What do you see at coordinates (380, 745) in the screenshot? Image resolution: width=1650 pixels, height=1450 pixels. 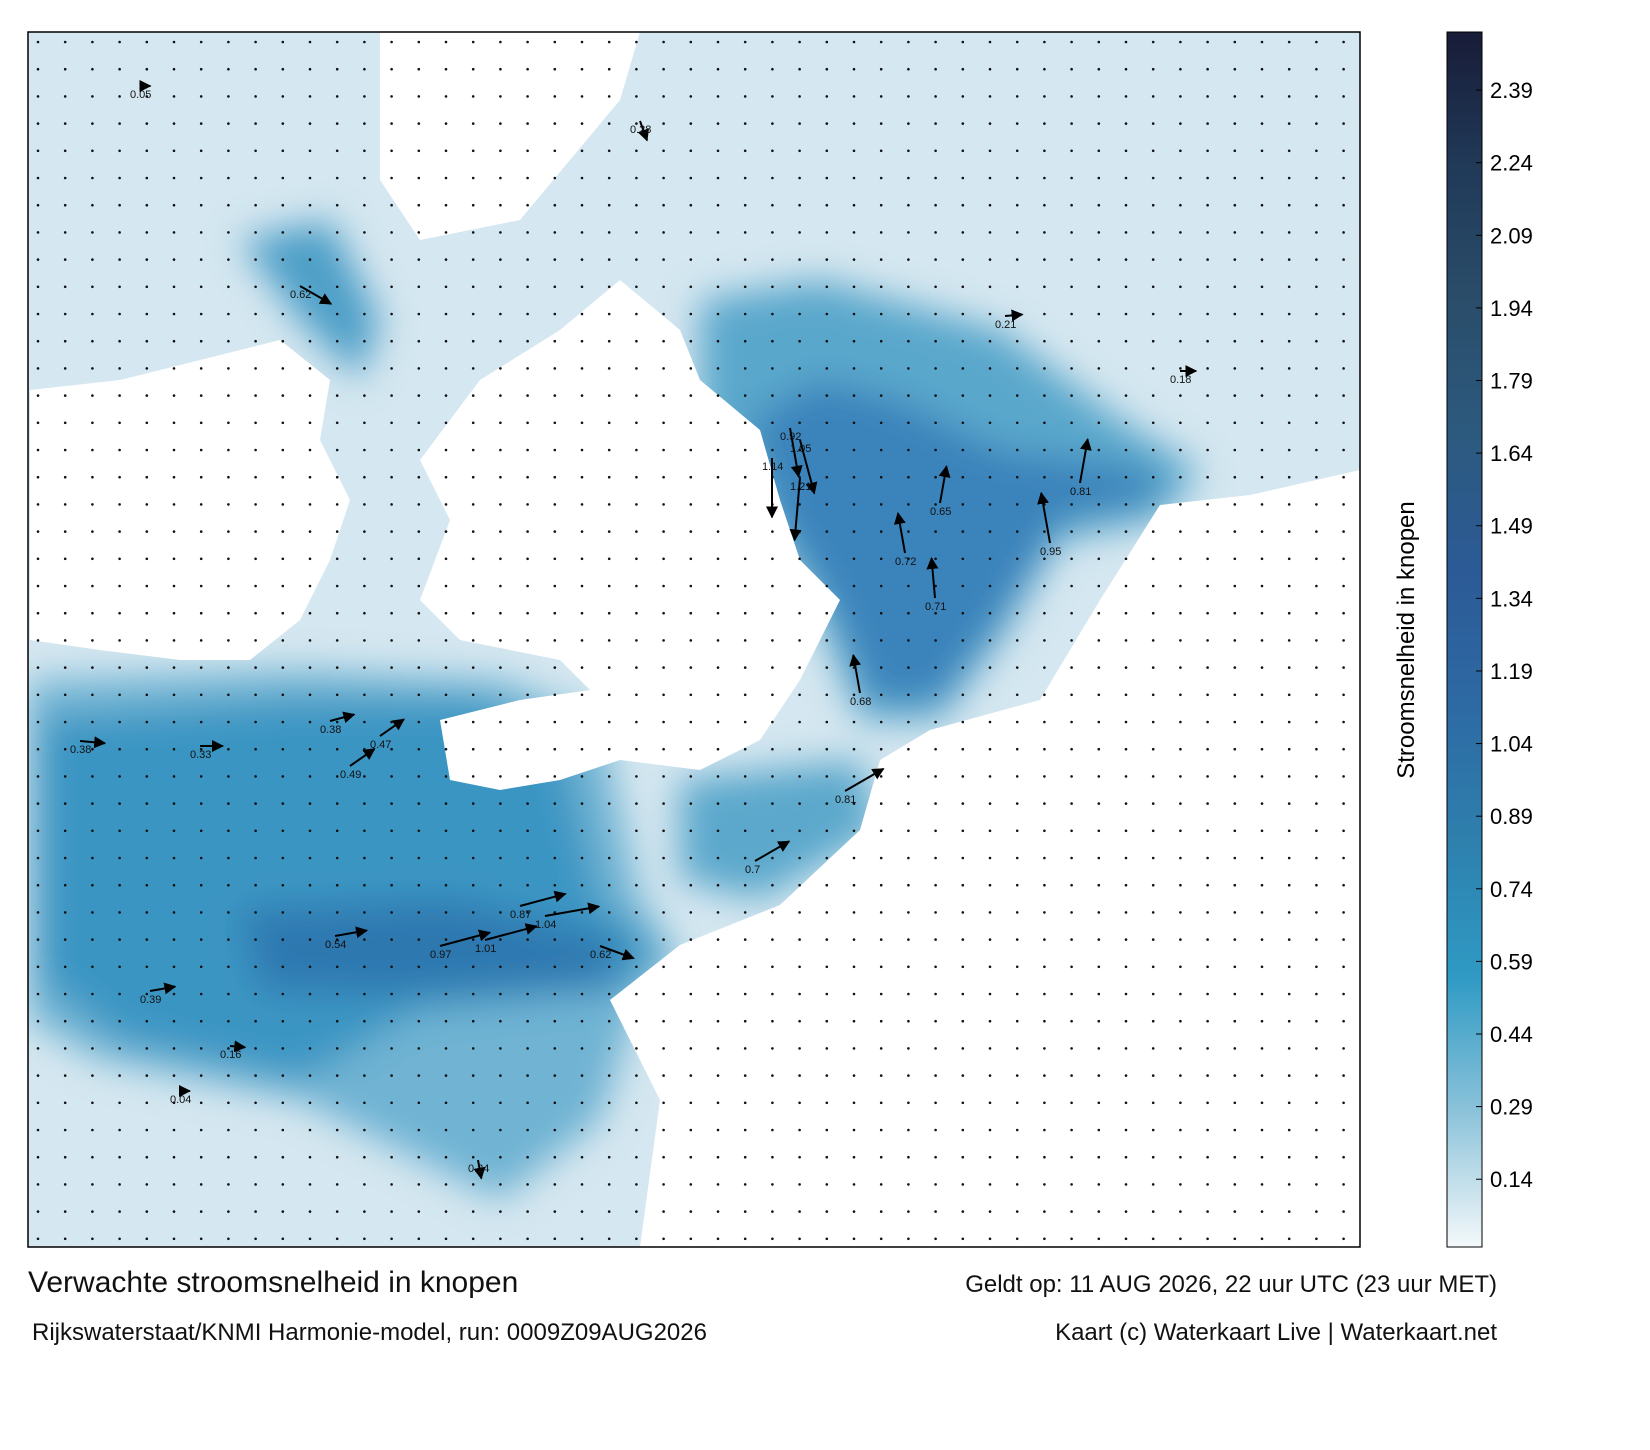 I see `current-label: 0.47` at bounding box center [380, 745].